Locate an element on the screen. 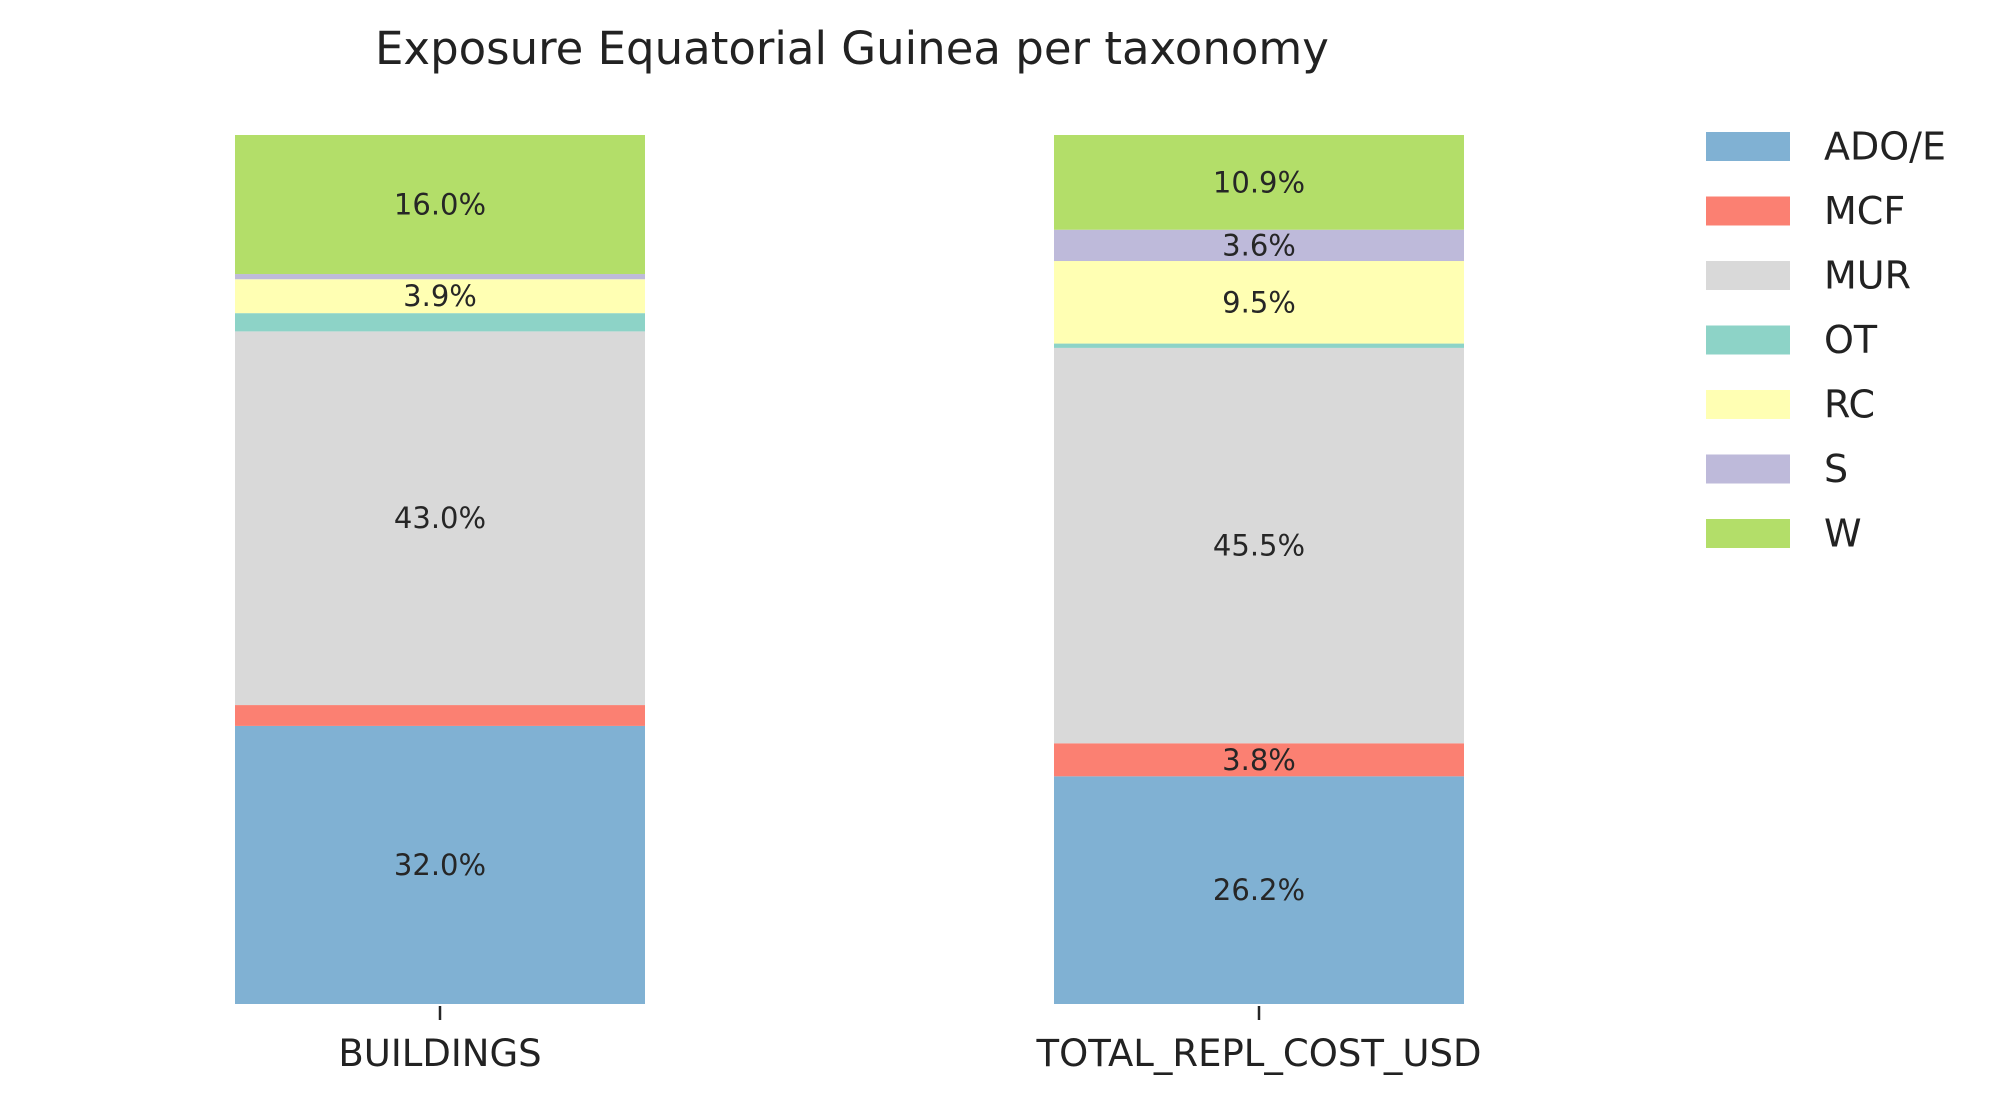 The height and width of the screenshot is (1101, 1992). data-label: 3.6% is located at coordinates (1259, 245).